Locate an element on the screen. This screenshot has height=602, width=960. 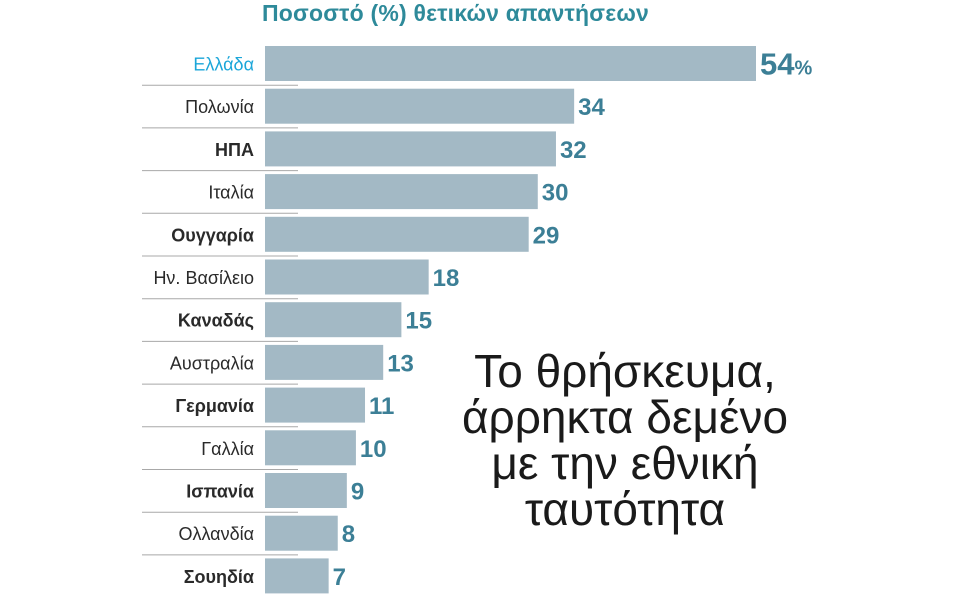
category-label: Σουηδία is located at coordinates (219, 577).